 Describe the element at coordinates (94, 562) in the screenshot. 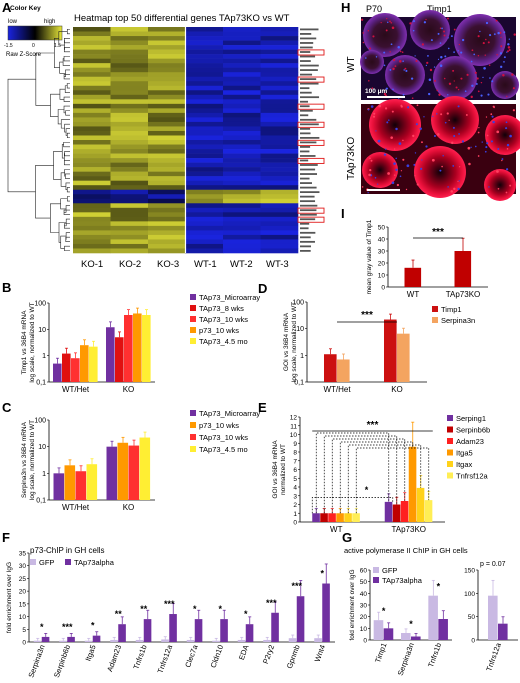

I see `legend-label: TAp73alpha` at that location.